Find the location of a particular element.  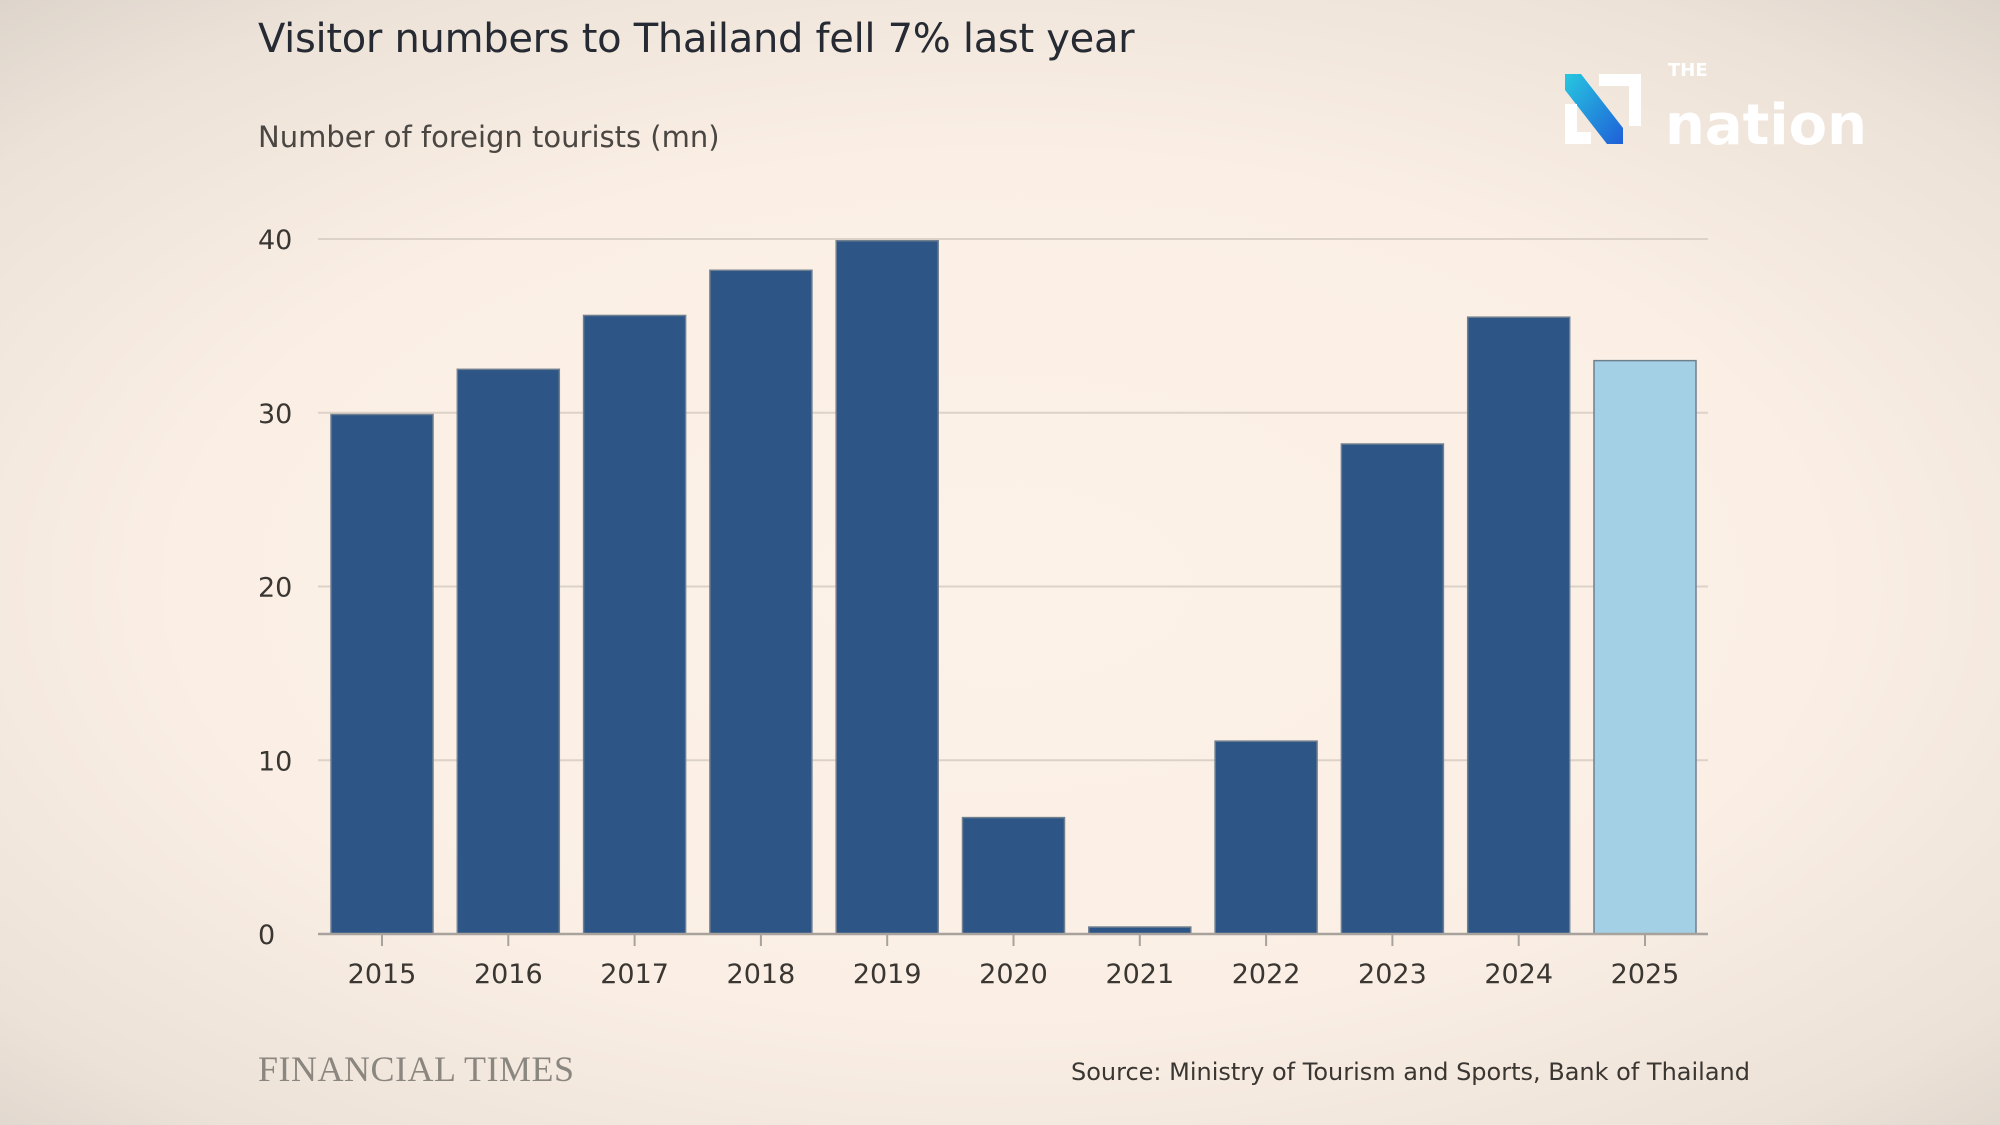

bar-2018 is located at coordinates (761, 602).